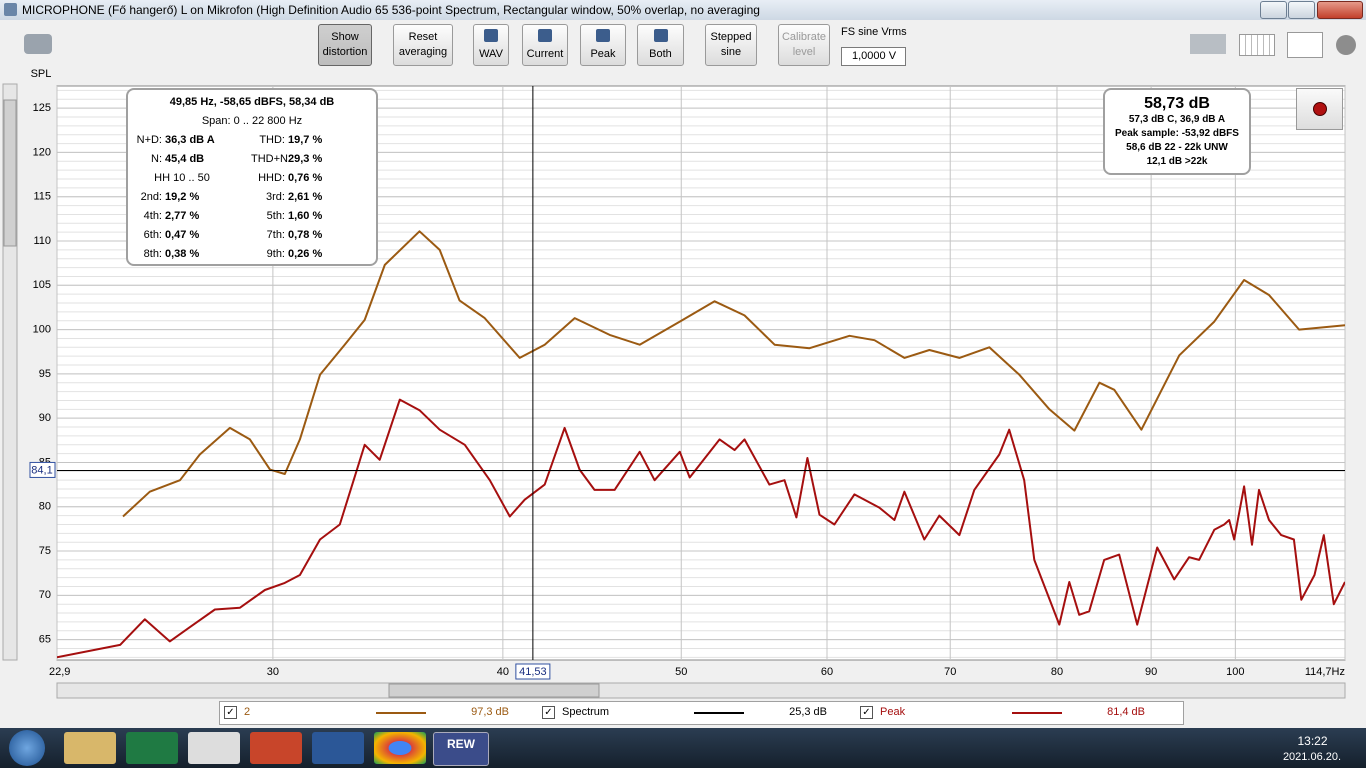 Image resolution: width=1366 pixels, height=768 pixels. Describe the element at coordinates (683, 748) in the screenshot. I see `taskbar: REW 13:22 2021.06.20.` at that location.